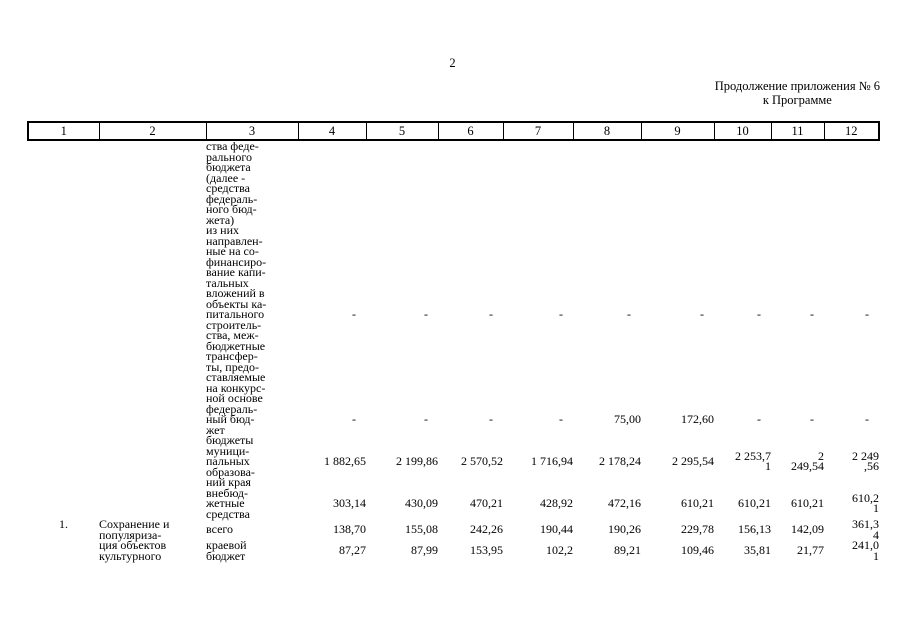  Describe the element at coordinates (620, 461) in the screenshot. I see `value-cell: 2 178,24` at that location.